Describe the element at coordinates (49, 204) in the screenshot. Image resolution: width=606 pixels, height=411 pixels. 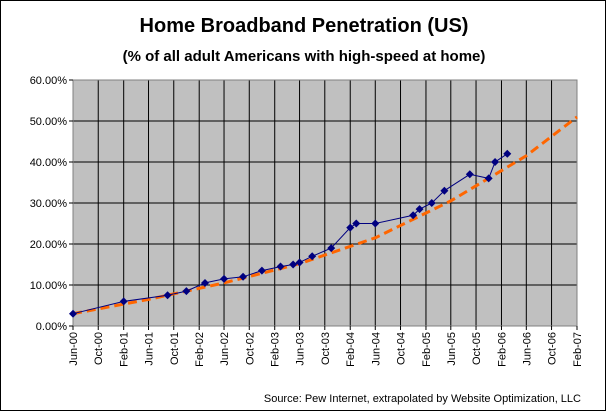
I see `y-tick-label: 30.00%` at that location.